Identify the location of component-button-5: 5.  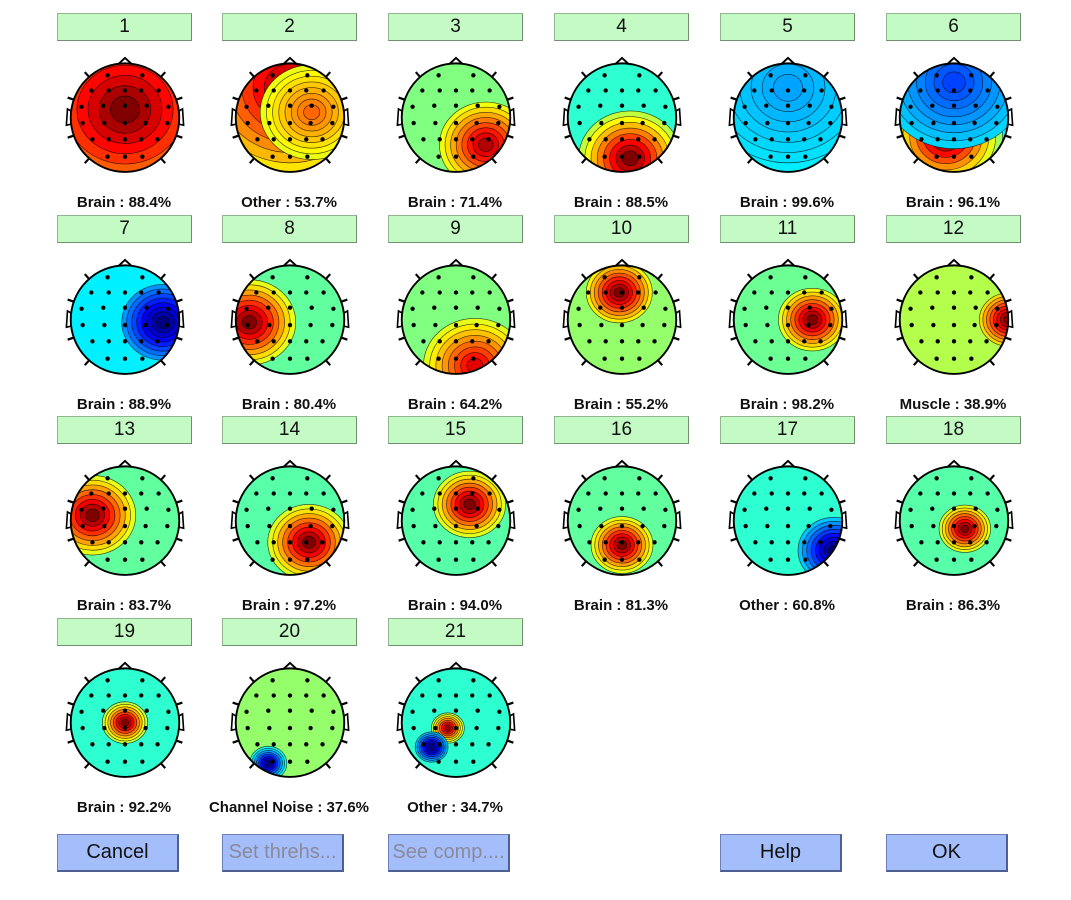
(787, 27).